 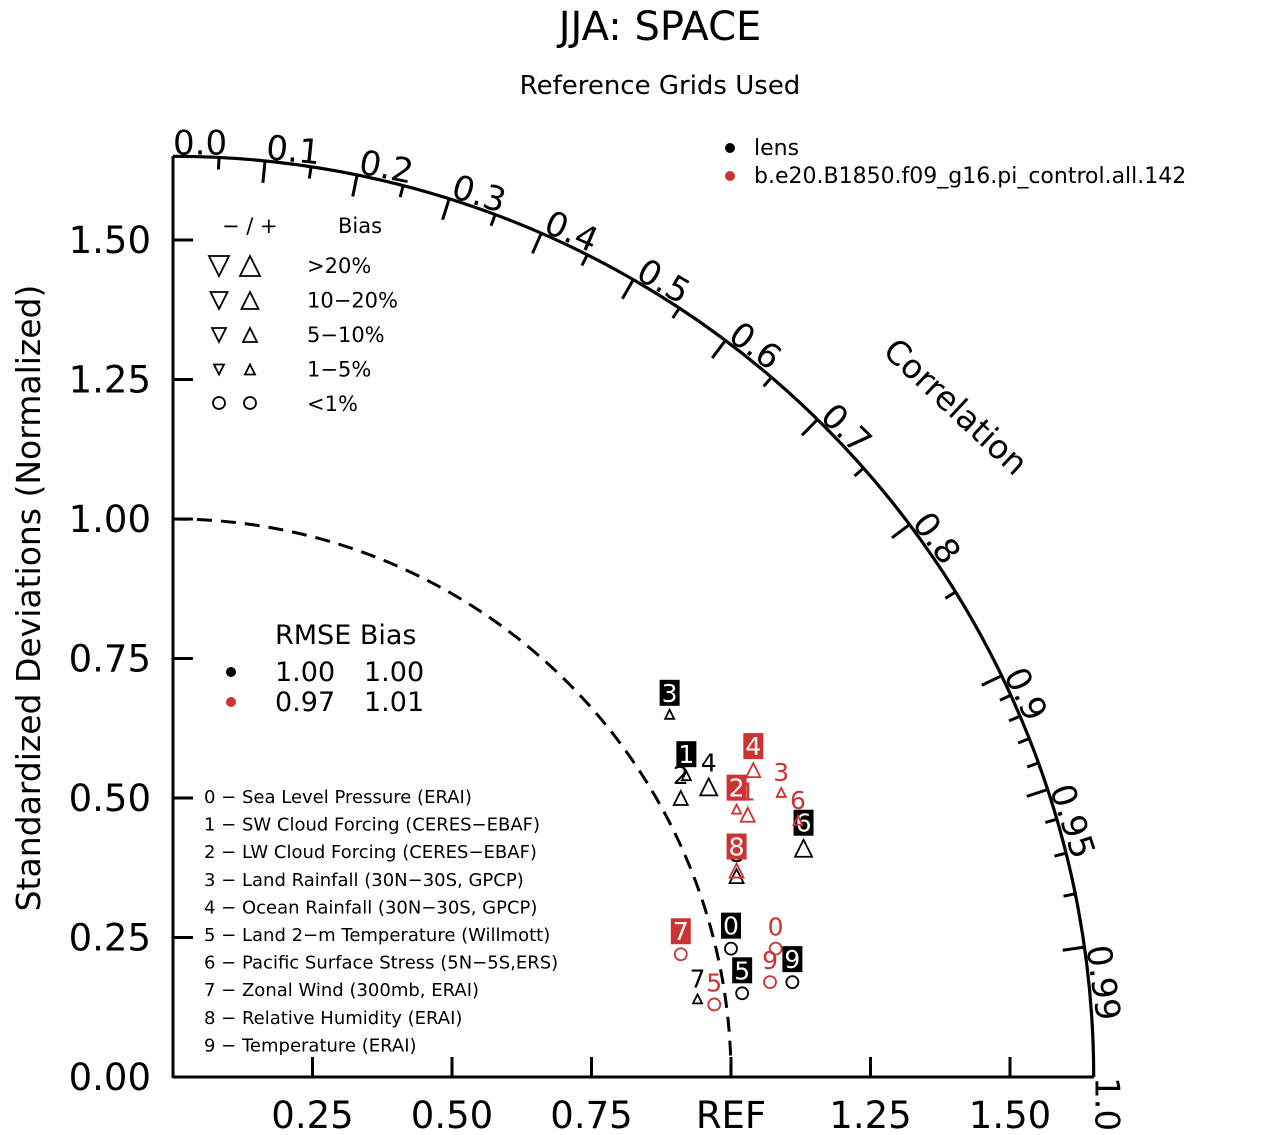 What do you see at coordinates (730, 176) in the screenshot?
I see `series-legend-dot` at bounding box center [730, 176].